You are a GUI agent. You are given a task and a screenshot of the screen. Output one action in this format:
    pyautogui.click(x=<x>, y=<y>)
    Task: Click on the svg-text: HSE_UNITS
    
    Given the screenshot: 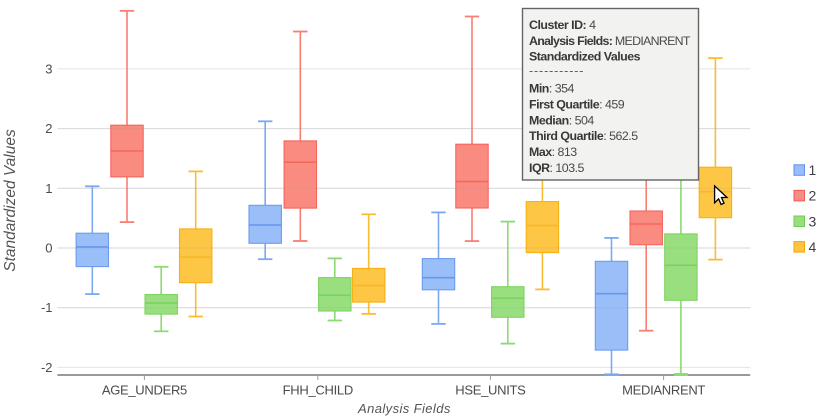 What is the action you would take?
    pyautogui.click(x=490, y=389)
    